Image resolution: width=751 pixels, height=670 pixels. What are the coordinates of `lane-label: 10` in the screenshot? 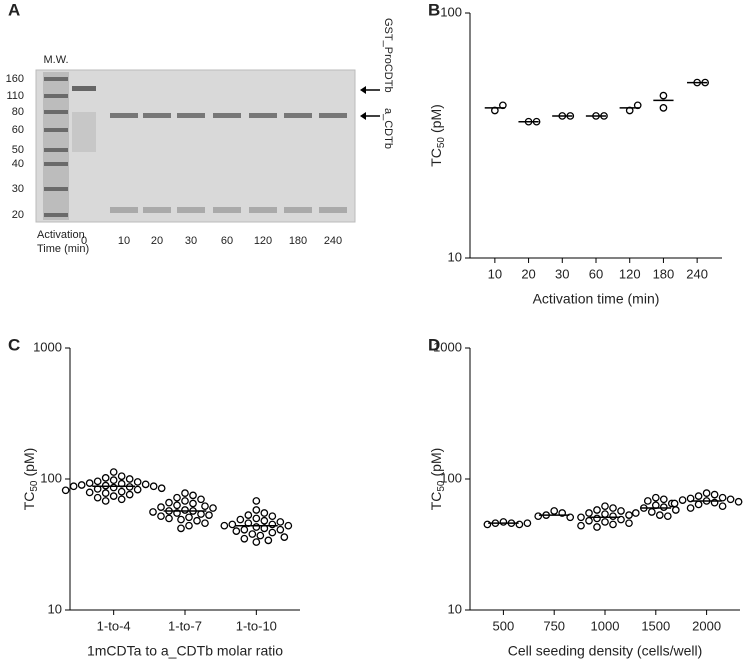 It's located at (124, 241).